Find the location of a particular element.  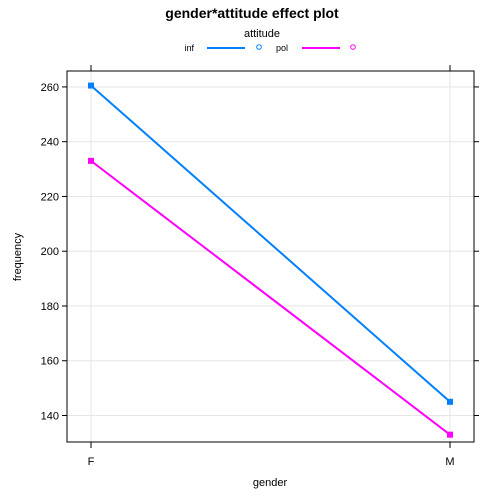

y-tick-label: 180 is located at coordinates (50, 307).